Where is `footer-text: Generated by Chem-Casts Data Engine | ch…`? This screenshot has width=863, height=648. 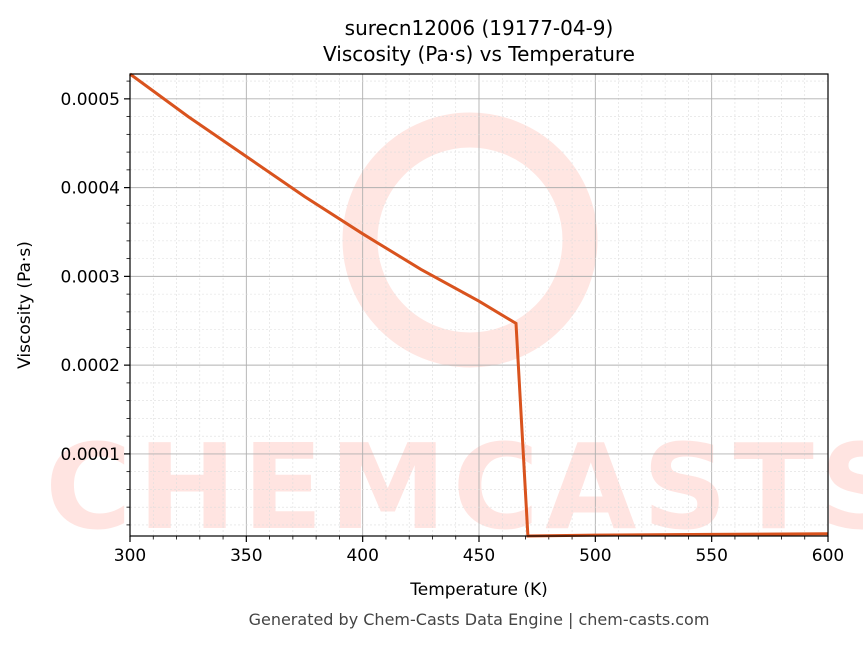
footer-text: Generated by Chem-Casts Data Engine | ch… is located at coordinates (479, 619).